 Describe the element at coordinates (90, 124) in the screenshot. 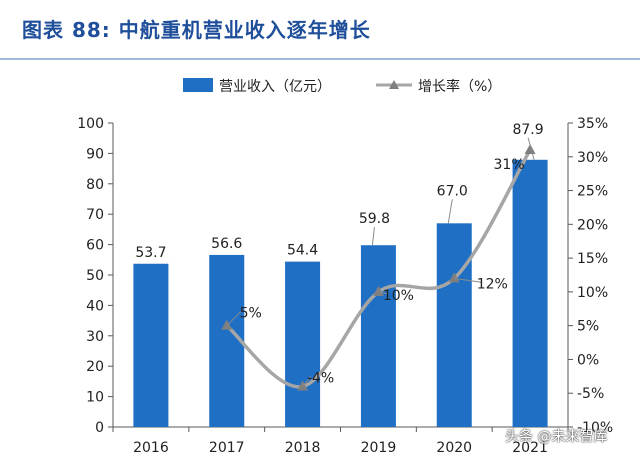

I see `y-left-tick-label: 100` at that location.